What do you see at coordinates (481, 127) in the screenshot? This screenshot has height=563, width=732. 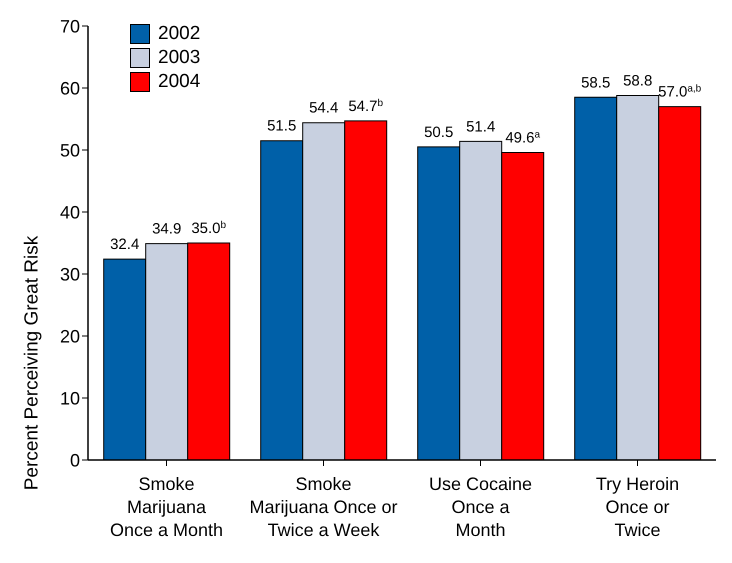 I see `data-label: 51.4` at bounding box center [481, 127].